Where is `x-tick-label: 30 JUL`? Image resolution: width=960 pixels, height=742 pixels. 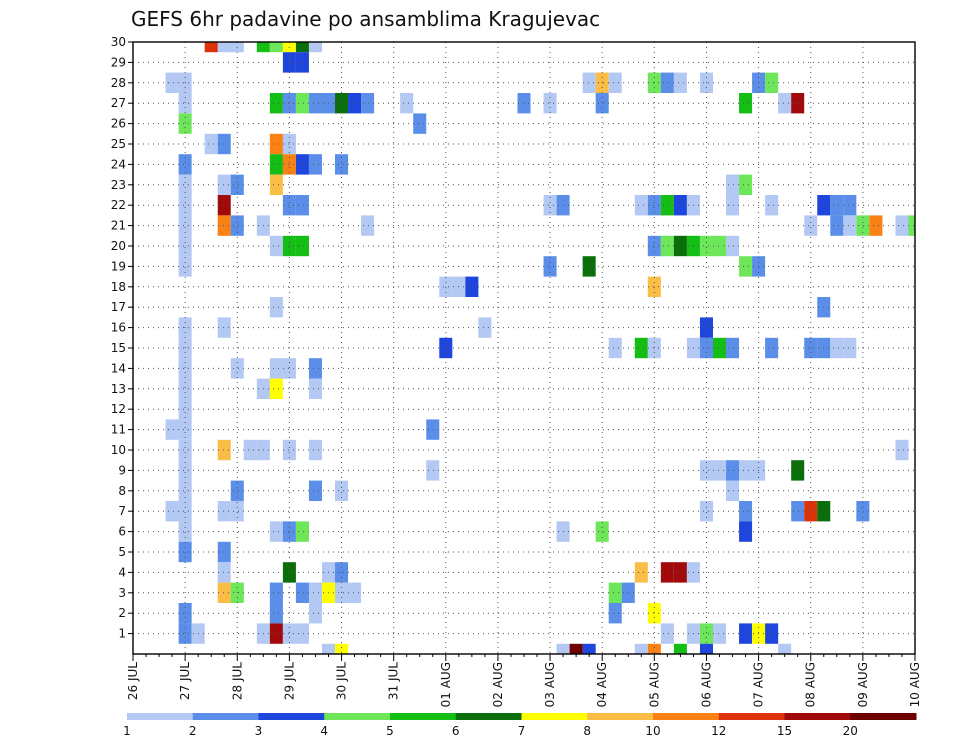
x-tick-label: 30 JUL is located at coordinates (342, 681).